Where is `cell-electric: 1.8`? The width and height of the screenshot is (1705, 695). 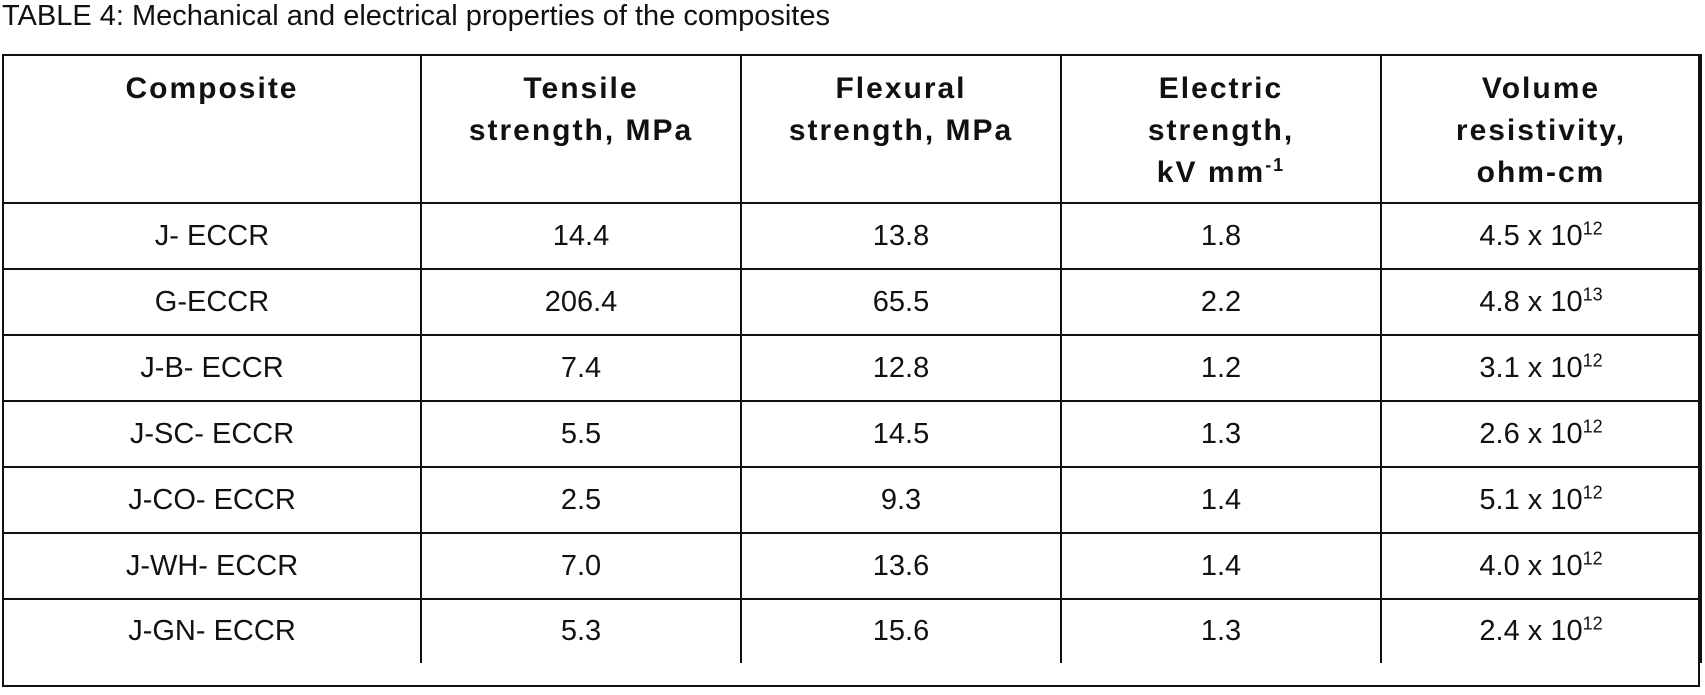
cell-electric: 1.8 is located at coordinates (1221, 236).